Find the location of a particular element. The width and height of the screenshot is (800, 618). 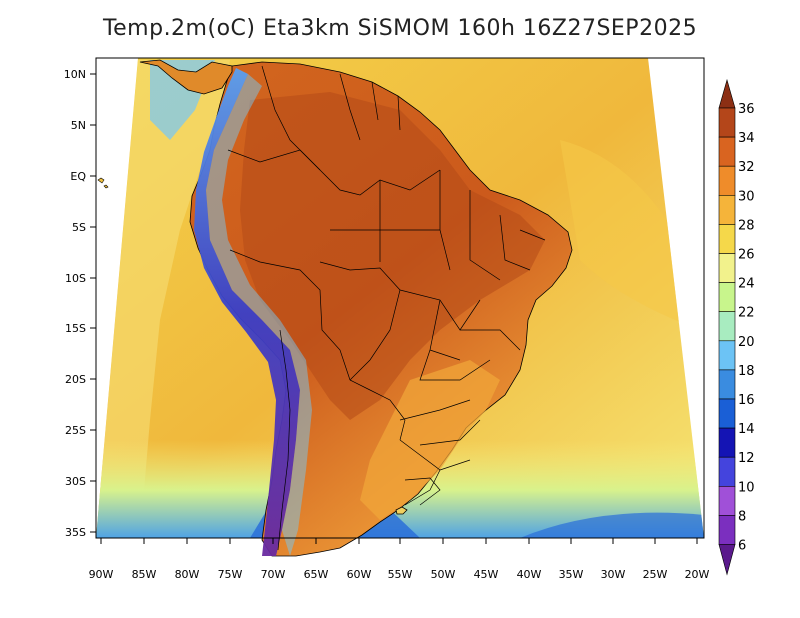

lat-tick-eq: EQ is located at coordinates (83, 176).